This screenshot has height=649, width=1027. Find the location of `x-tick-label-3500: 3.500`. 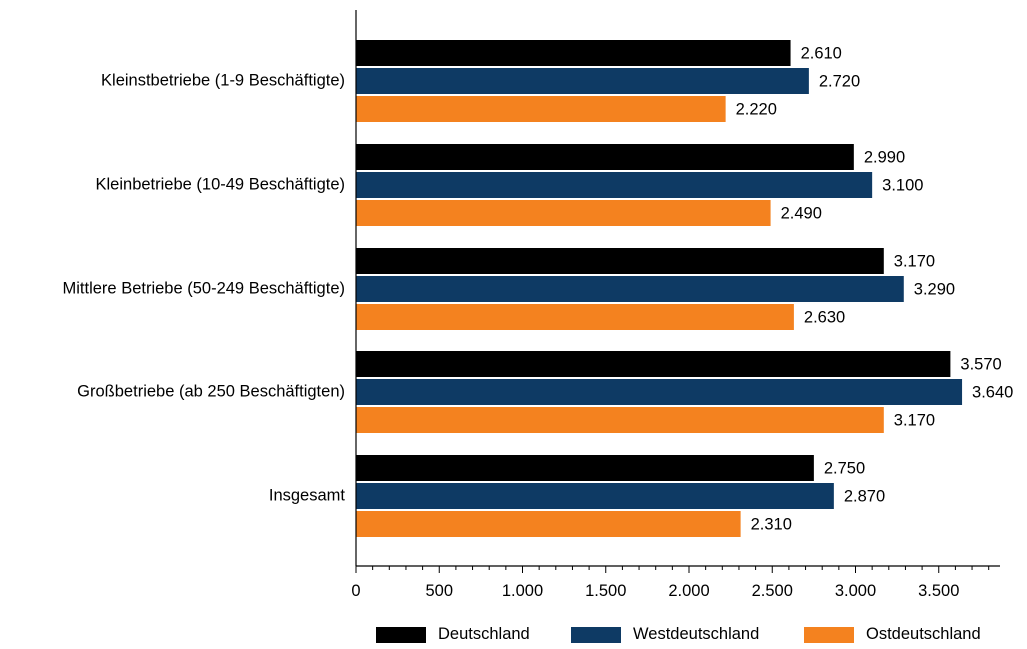

x-tick-label-3500: 3.500 is located at coordinates (938, 591).